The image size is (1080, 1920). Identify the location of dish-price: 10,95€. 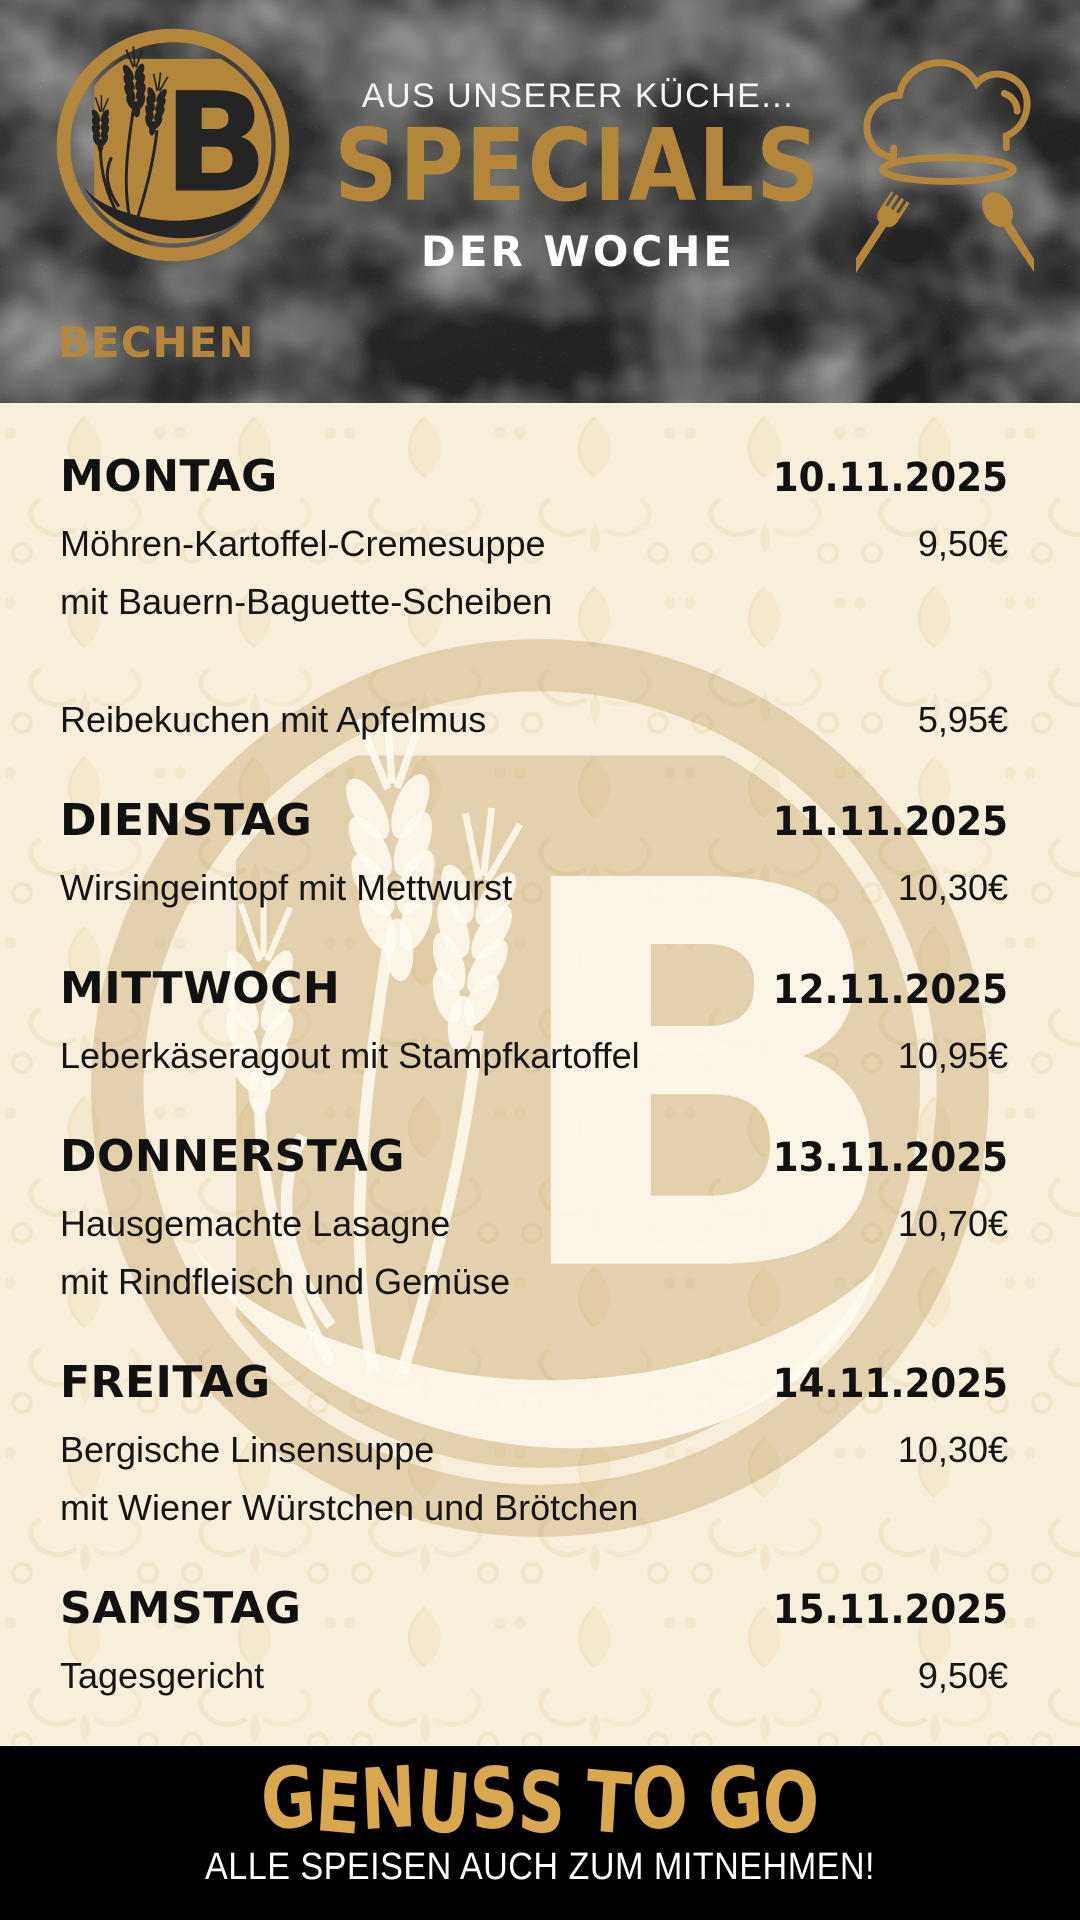
(952, 1055).